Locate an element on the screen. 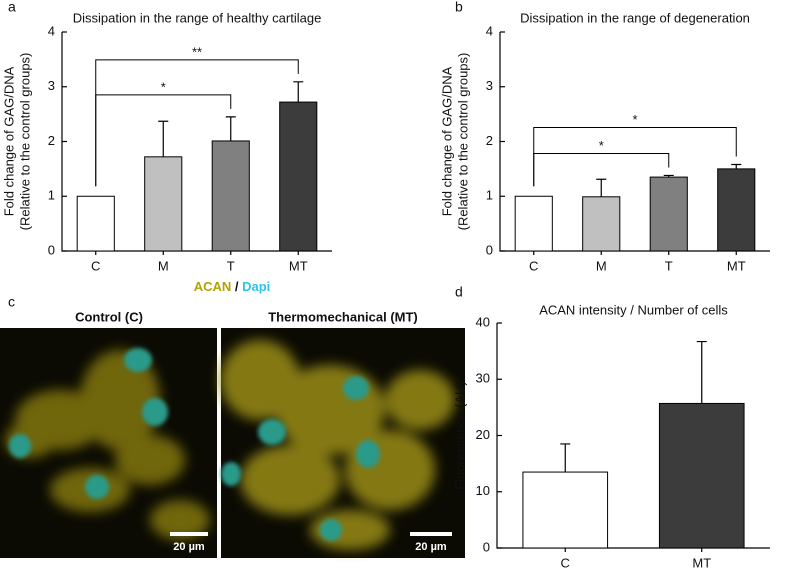 This screenshot has height=568, width=789. stain-sep: / is located at coordinates (238, 286).